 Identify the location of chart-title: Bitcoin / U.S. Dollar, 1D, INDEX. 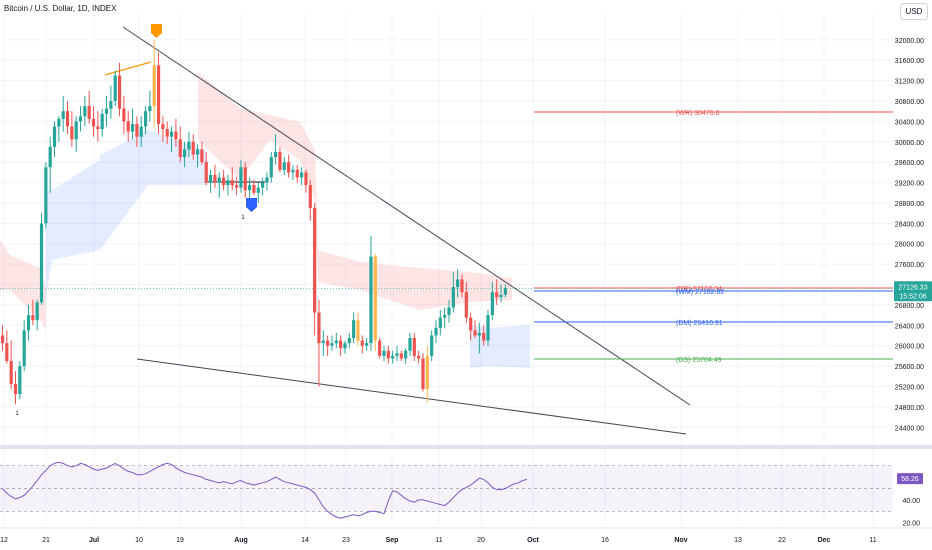
(60, 8).